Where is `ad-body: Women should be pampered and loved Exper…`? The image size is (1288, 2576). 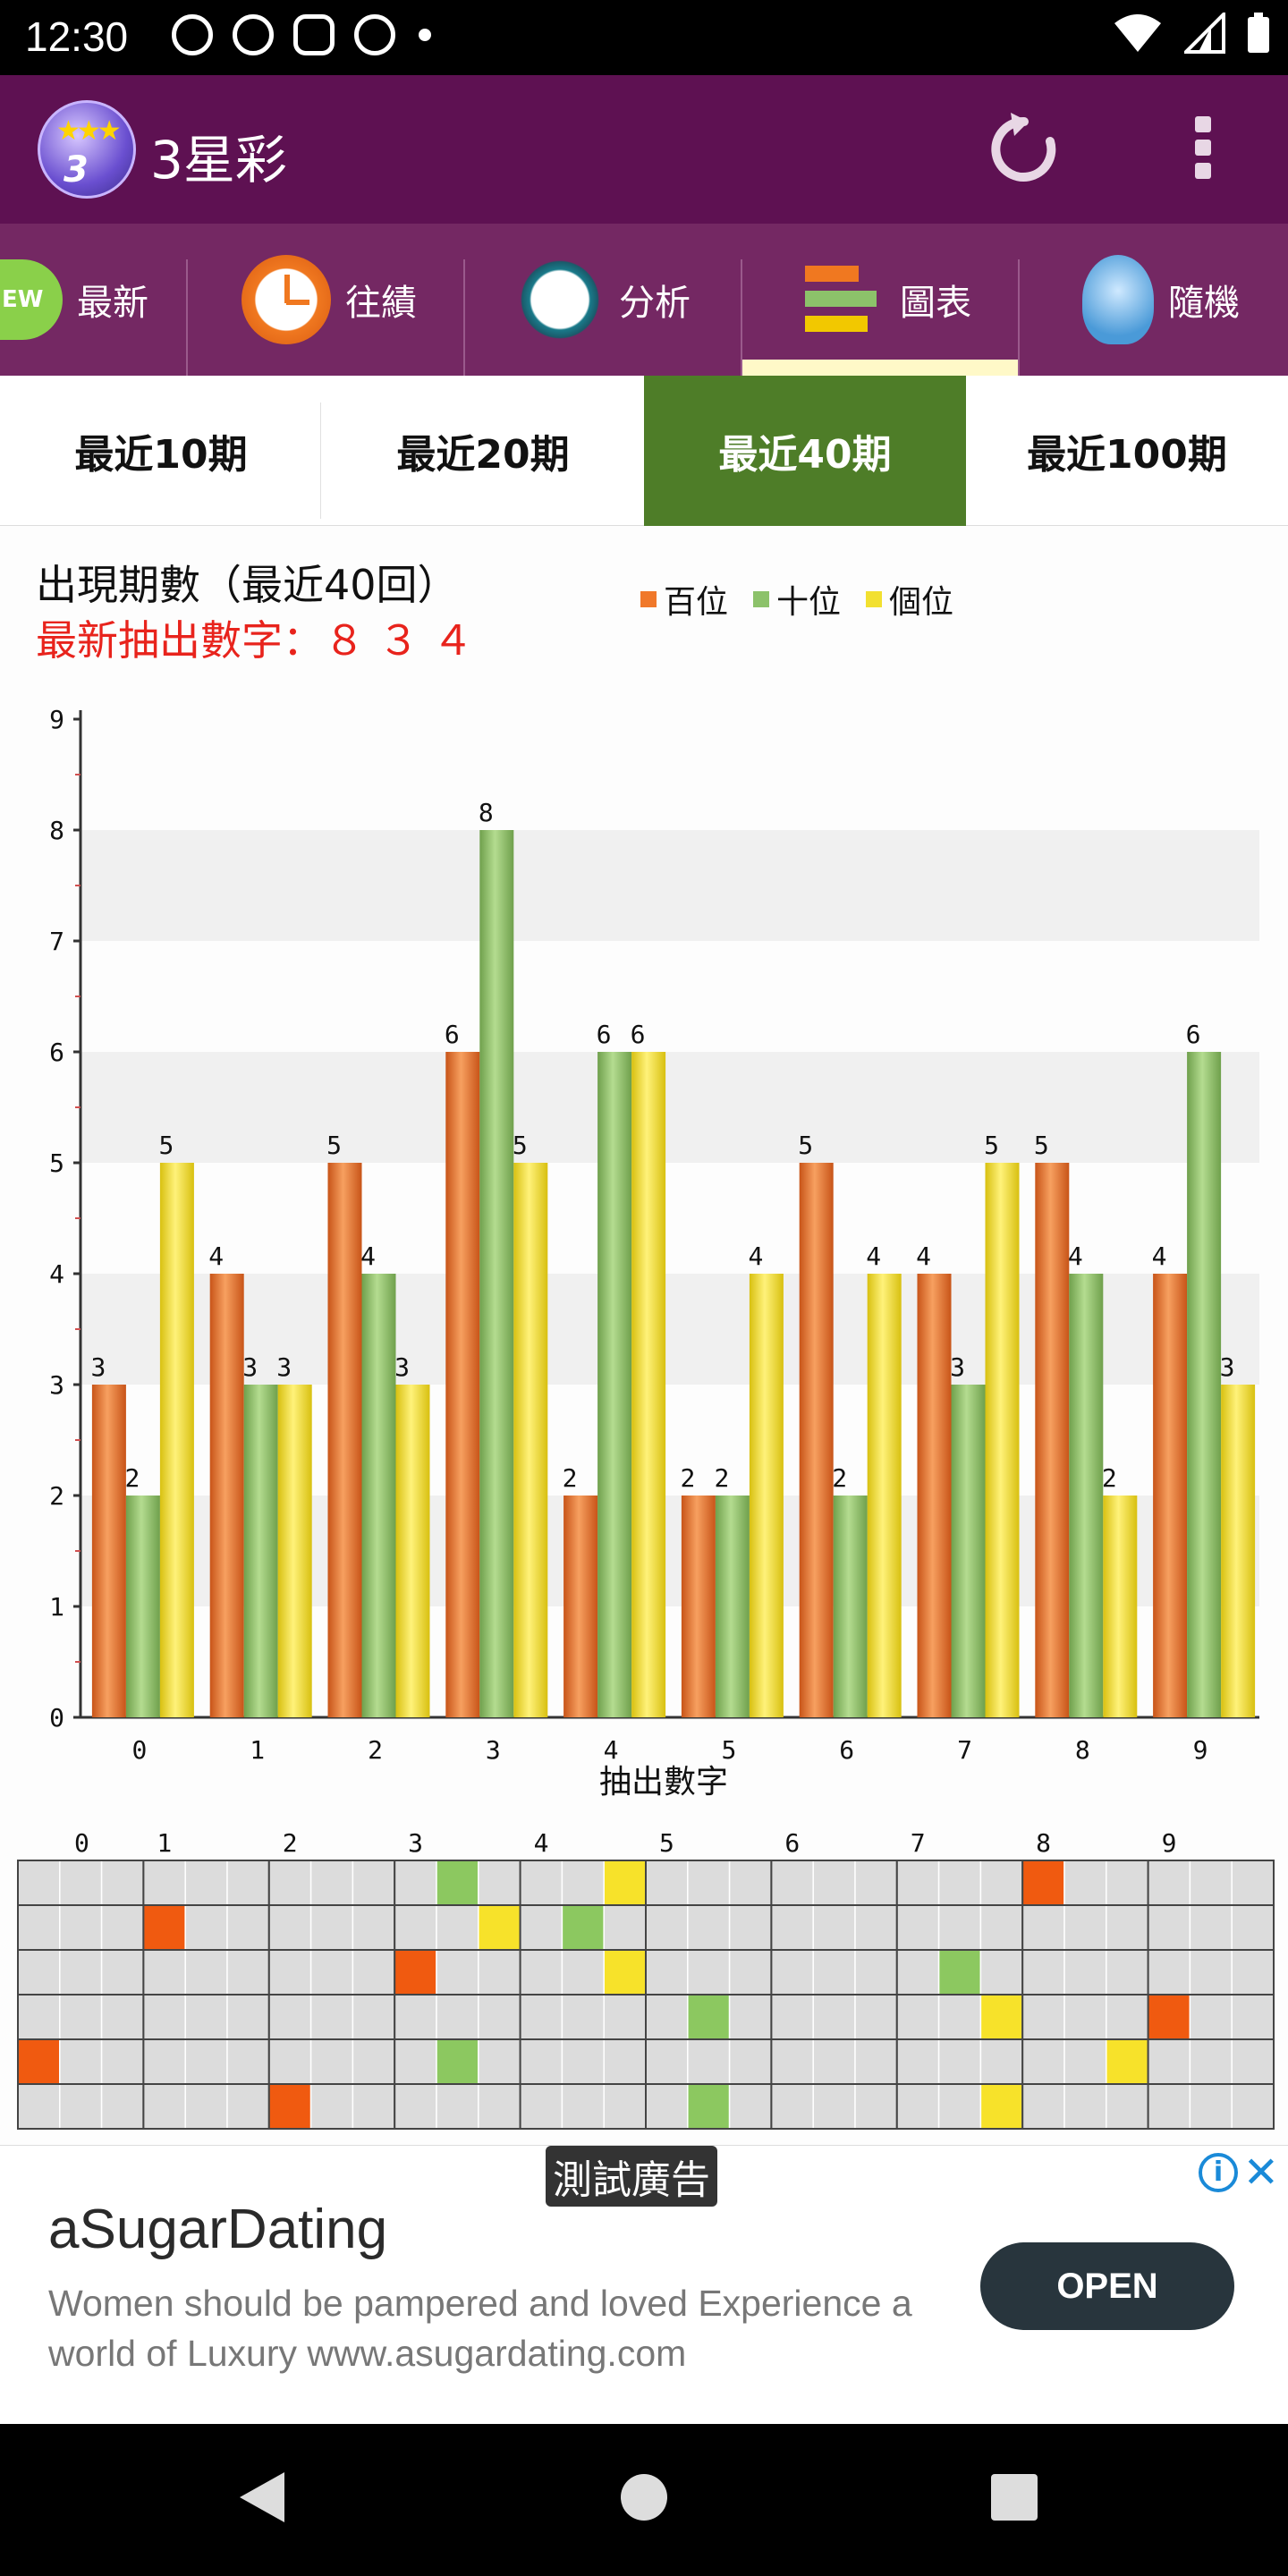 ad-body: Women should be pampered and loved Exper… is located at coordinates (480, 2328).